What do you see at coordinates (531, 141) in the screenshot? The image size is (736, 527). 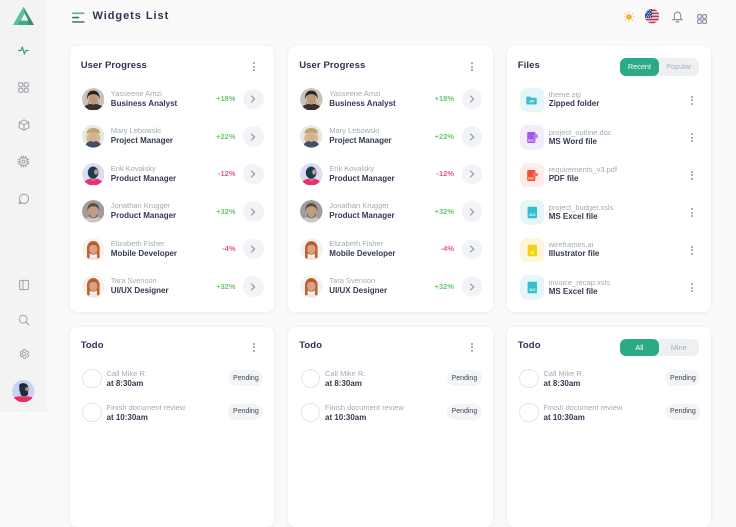 I see `svg-text: DOC` at bounding box center [531, 141].